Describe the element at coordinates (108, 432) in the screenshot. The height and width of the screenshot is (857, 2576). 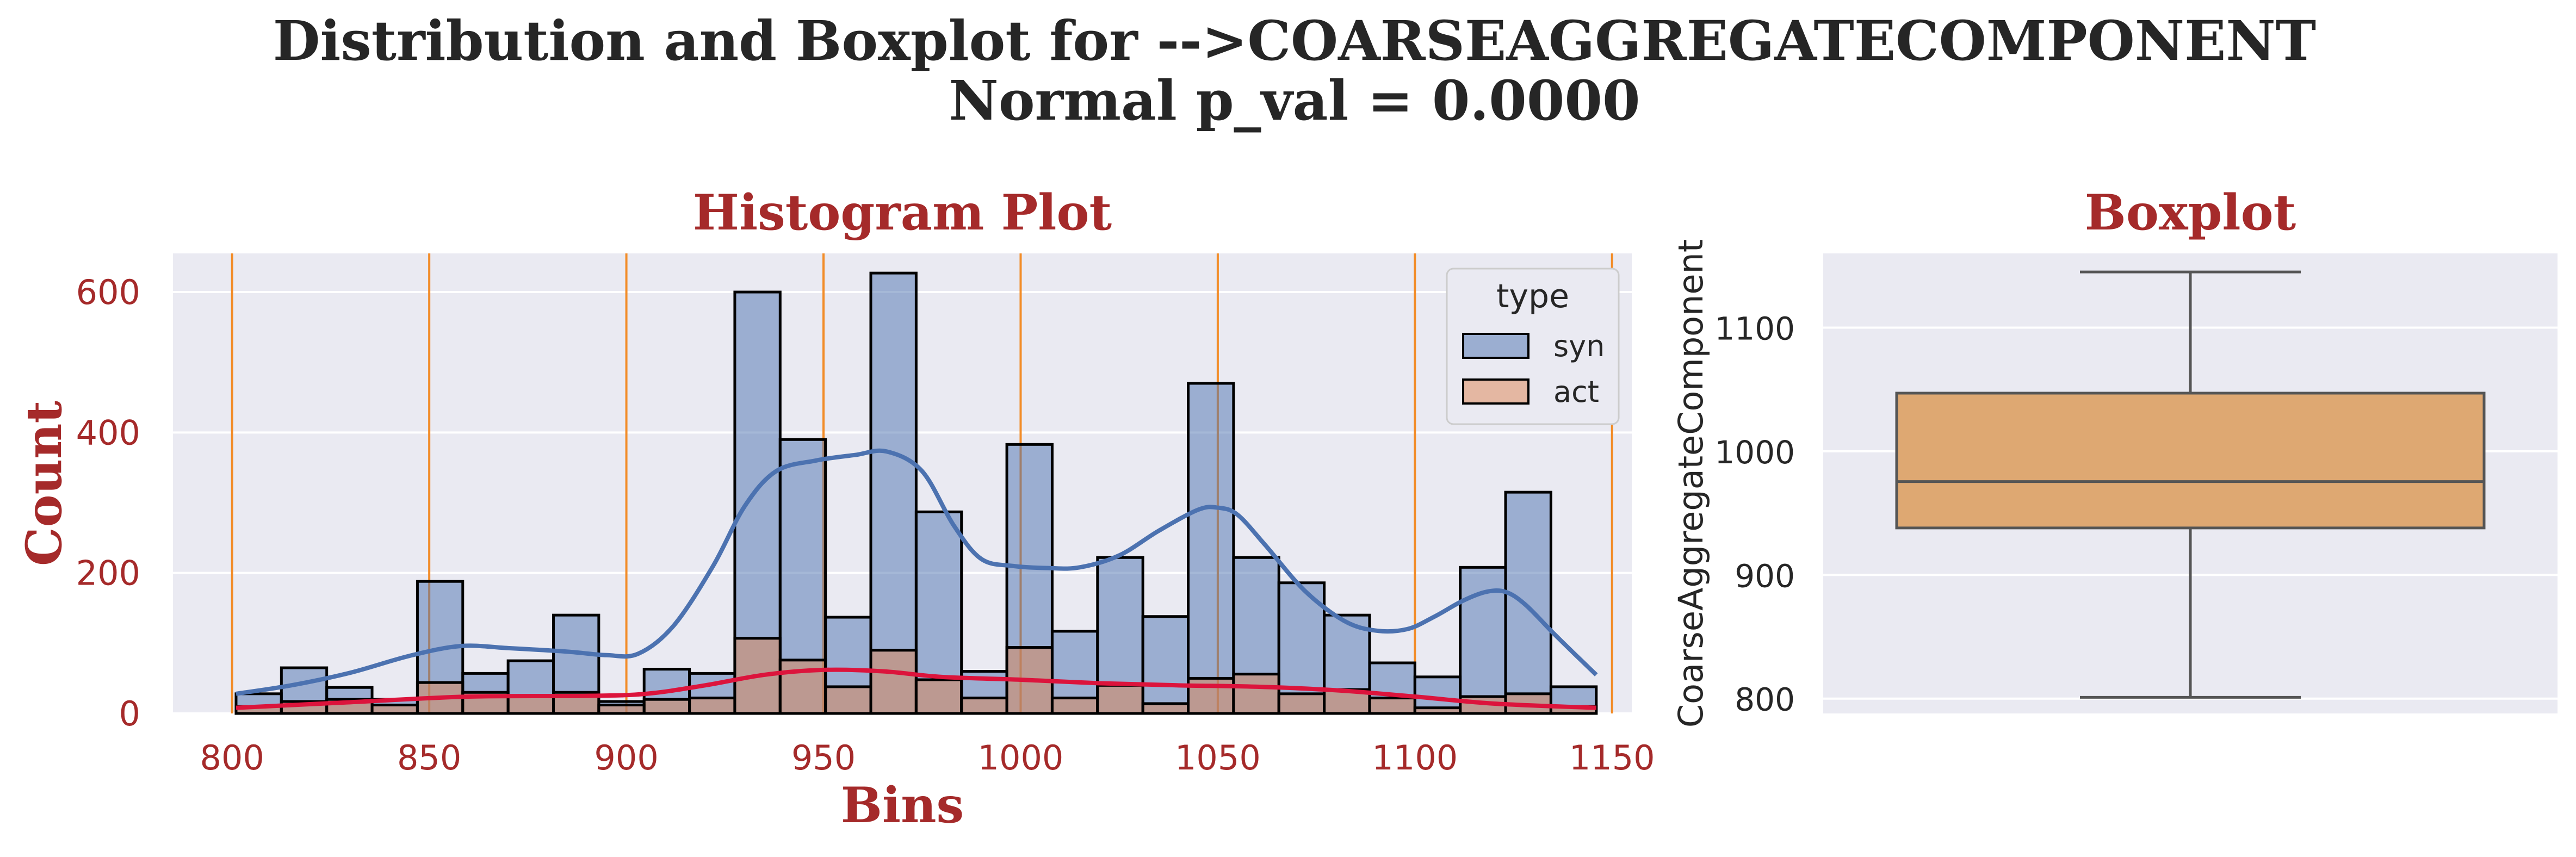
I see `histogram-y-tick-label: 400` at that location.